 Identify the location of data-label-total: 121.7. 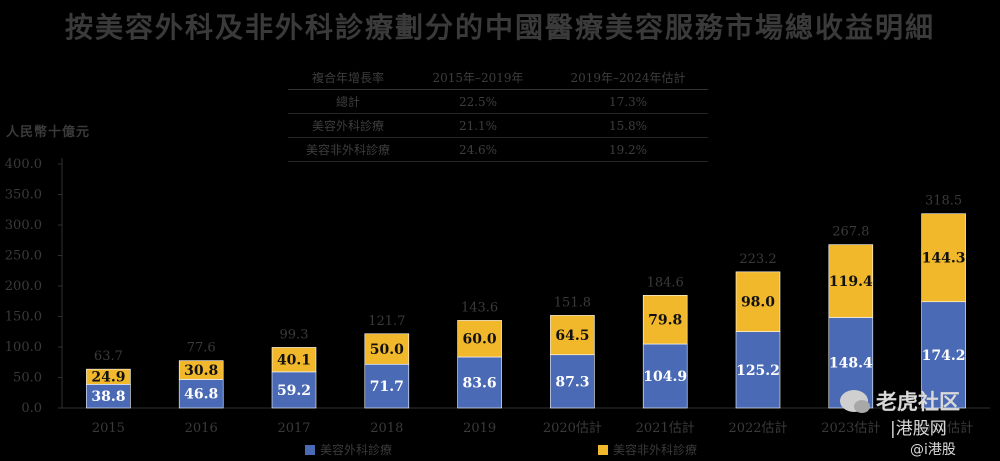
(386, 321).